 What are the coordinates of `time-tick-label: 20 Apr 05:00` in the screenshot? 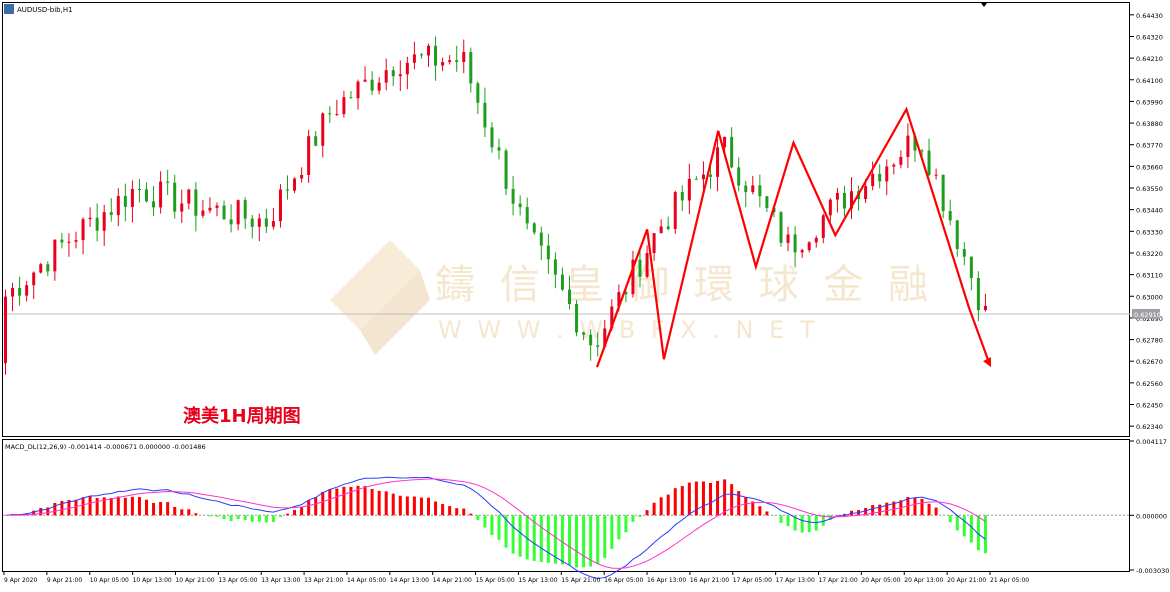 It's located at (880, 580).